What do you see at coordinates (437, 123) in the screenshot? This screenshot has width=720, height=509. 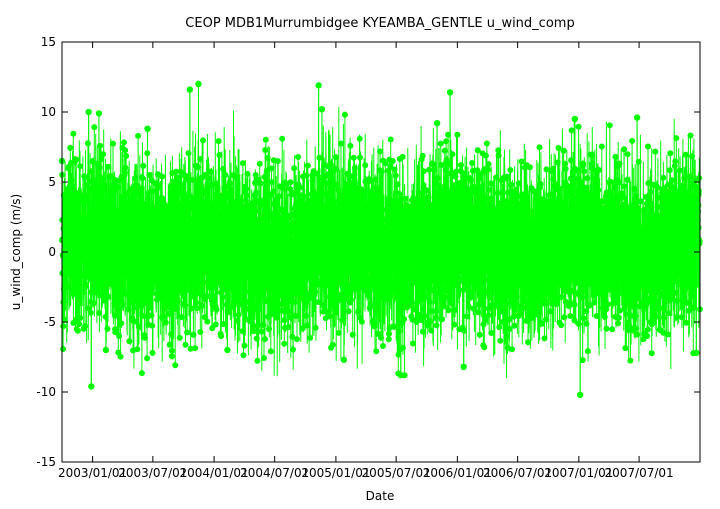 I see `extreme-point` at bounding box center [437, 123].